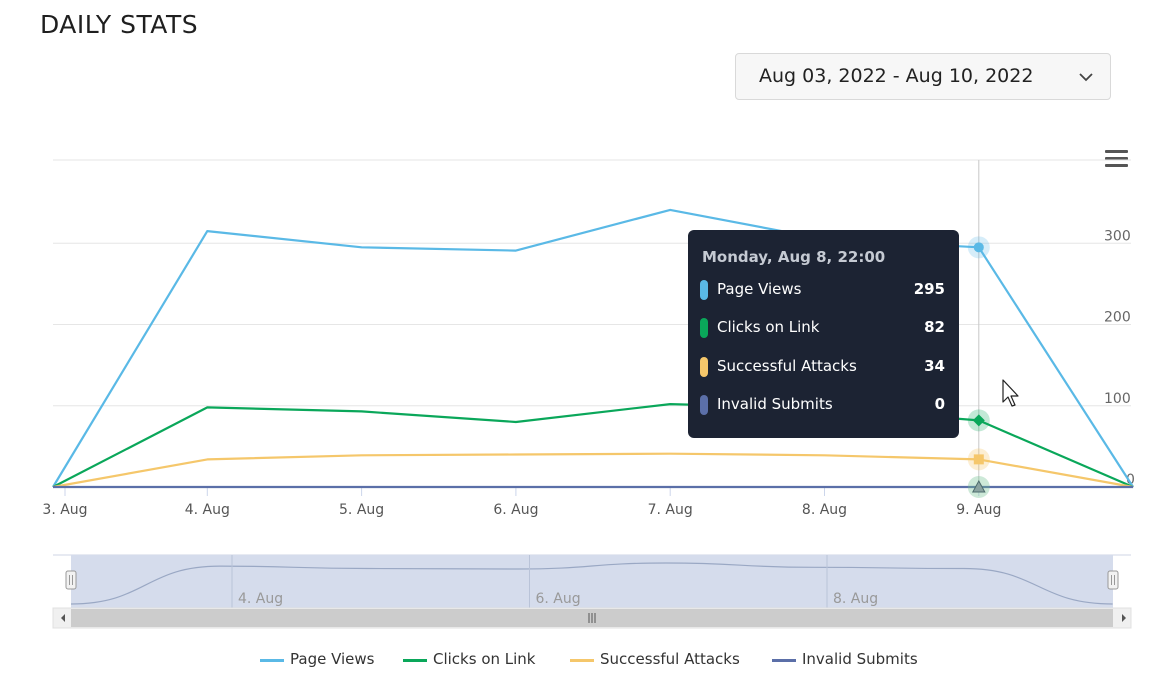 The width and height of the screenshot is (1175, 690). What do you see at coordinates (855, 599) in the screenshot?
I see `navigator-tick-label: 8. Aug` at bounding box center [855, 599].